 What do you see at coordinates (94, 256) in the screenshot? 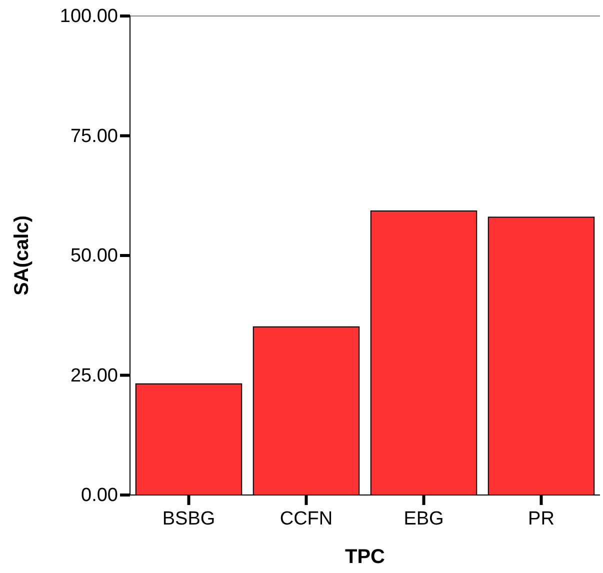
I see `y-tick-label: 50.00` at bounding box center [94, 256].